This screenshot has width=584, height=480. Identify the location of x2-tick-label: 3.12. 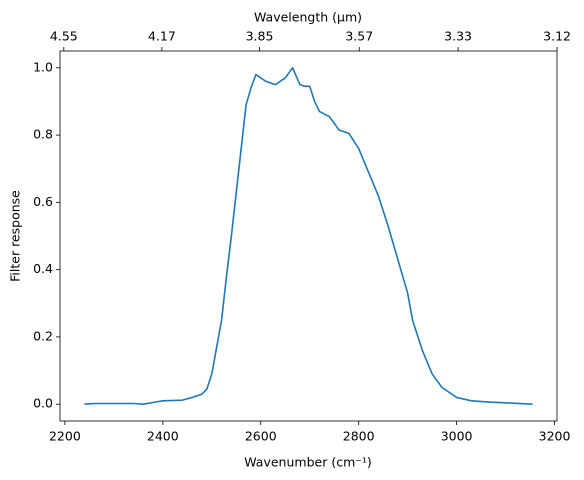
(557, 36).